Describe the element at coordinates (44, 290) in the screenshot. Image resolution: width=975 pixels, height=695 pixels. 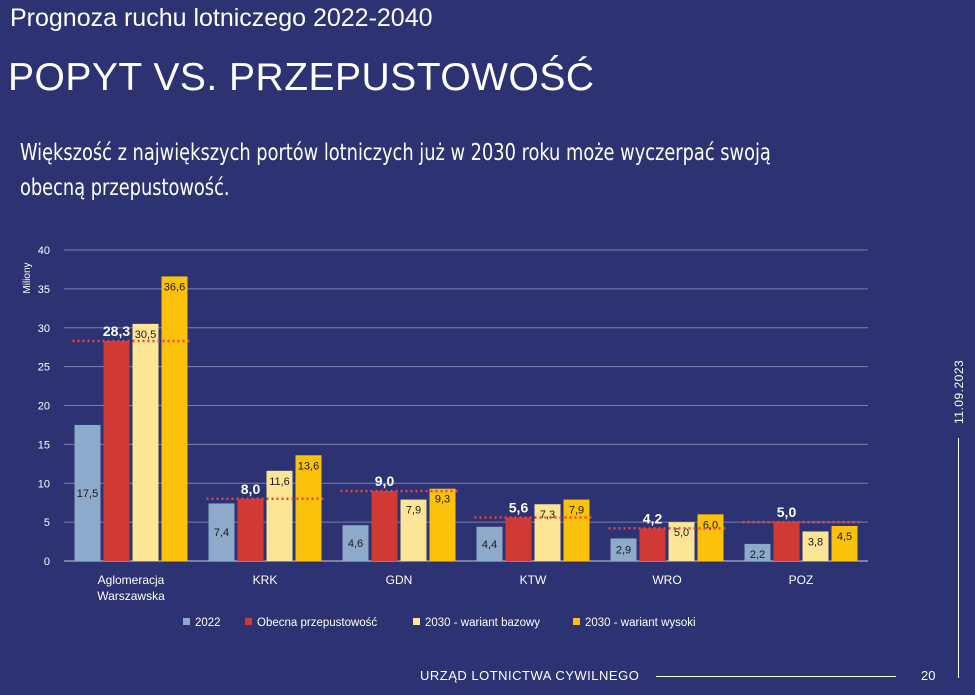
I see `y-tick-label: 35` at that location.